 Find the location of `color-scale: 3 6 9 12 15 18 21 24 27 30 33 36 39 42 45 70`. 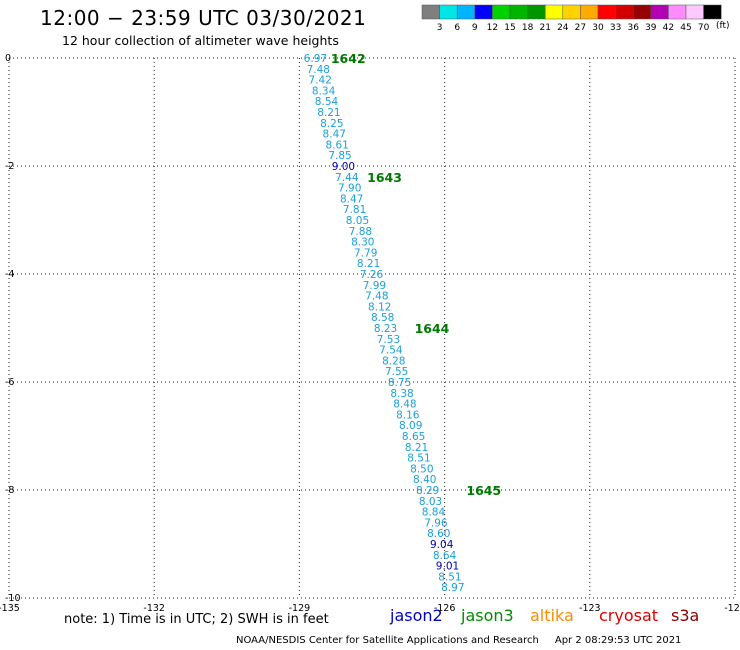

color-scale: 3 6 9 12 15 18 21 24 27 30 33 36 39 42 45 70 is located at coordinates (571, 18).